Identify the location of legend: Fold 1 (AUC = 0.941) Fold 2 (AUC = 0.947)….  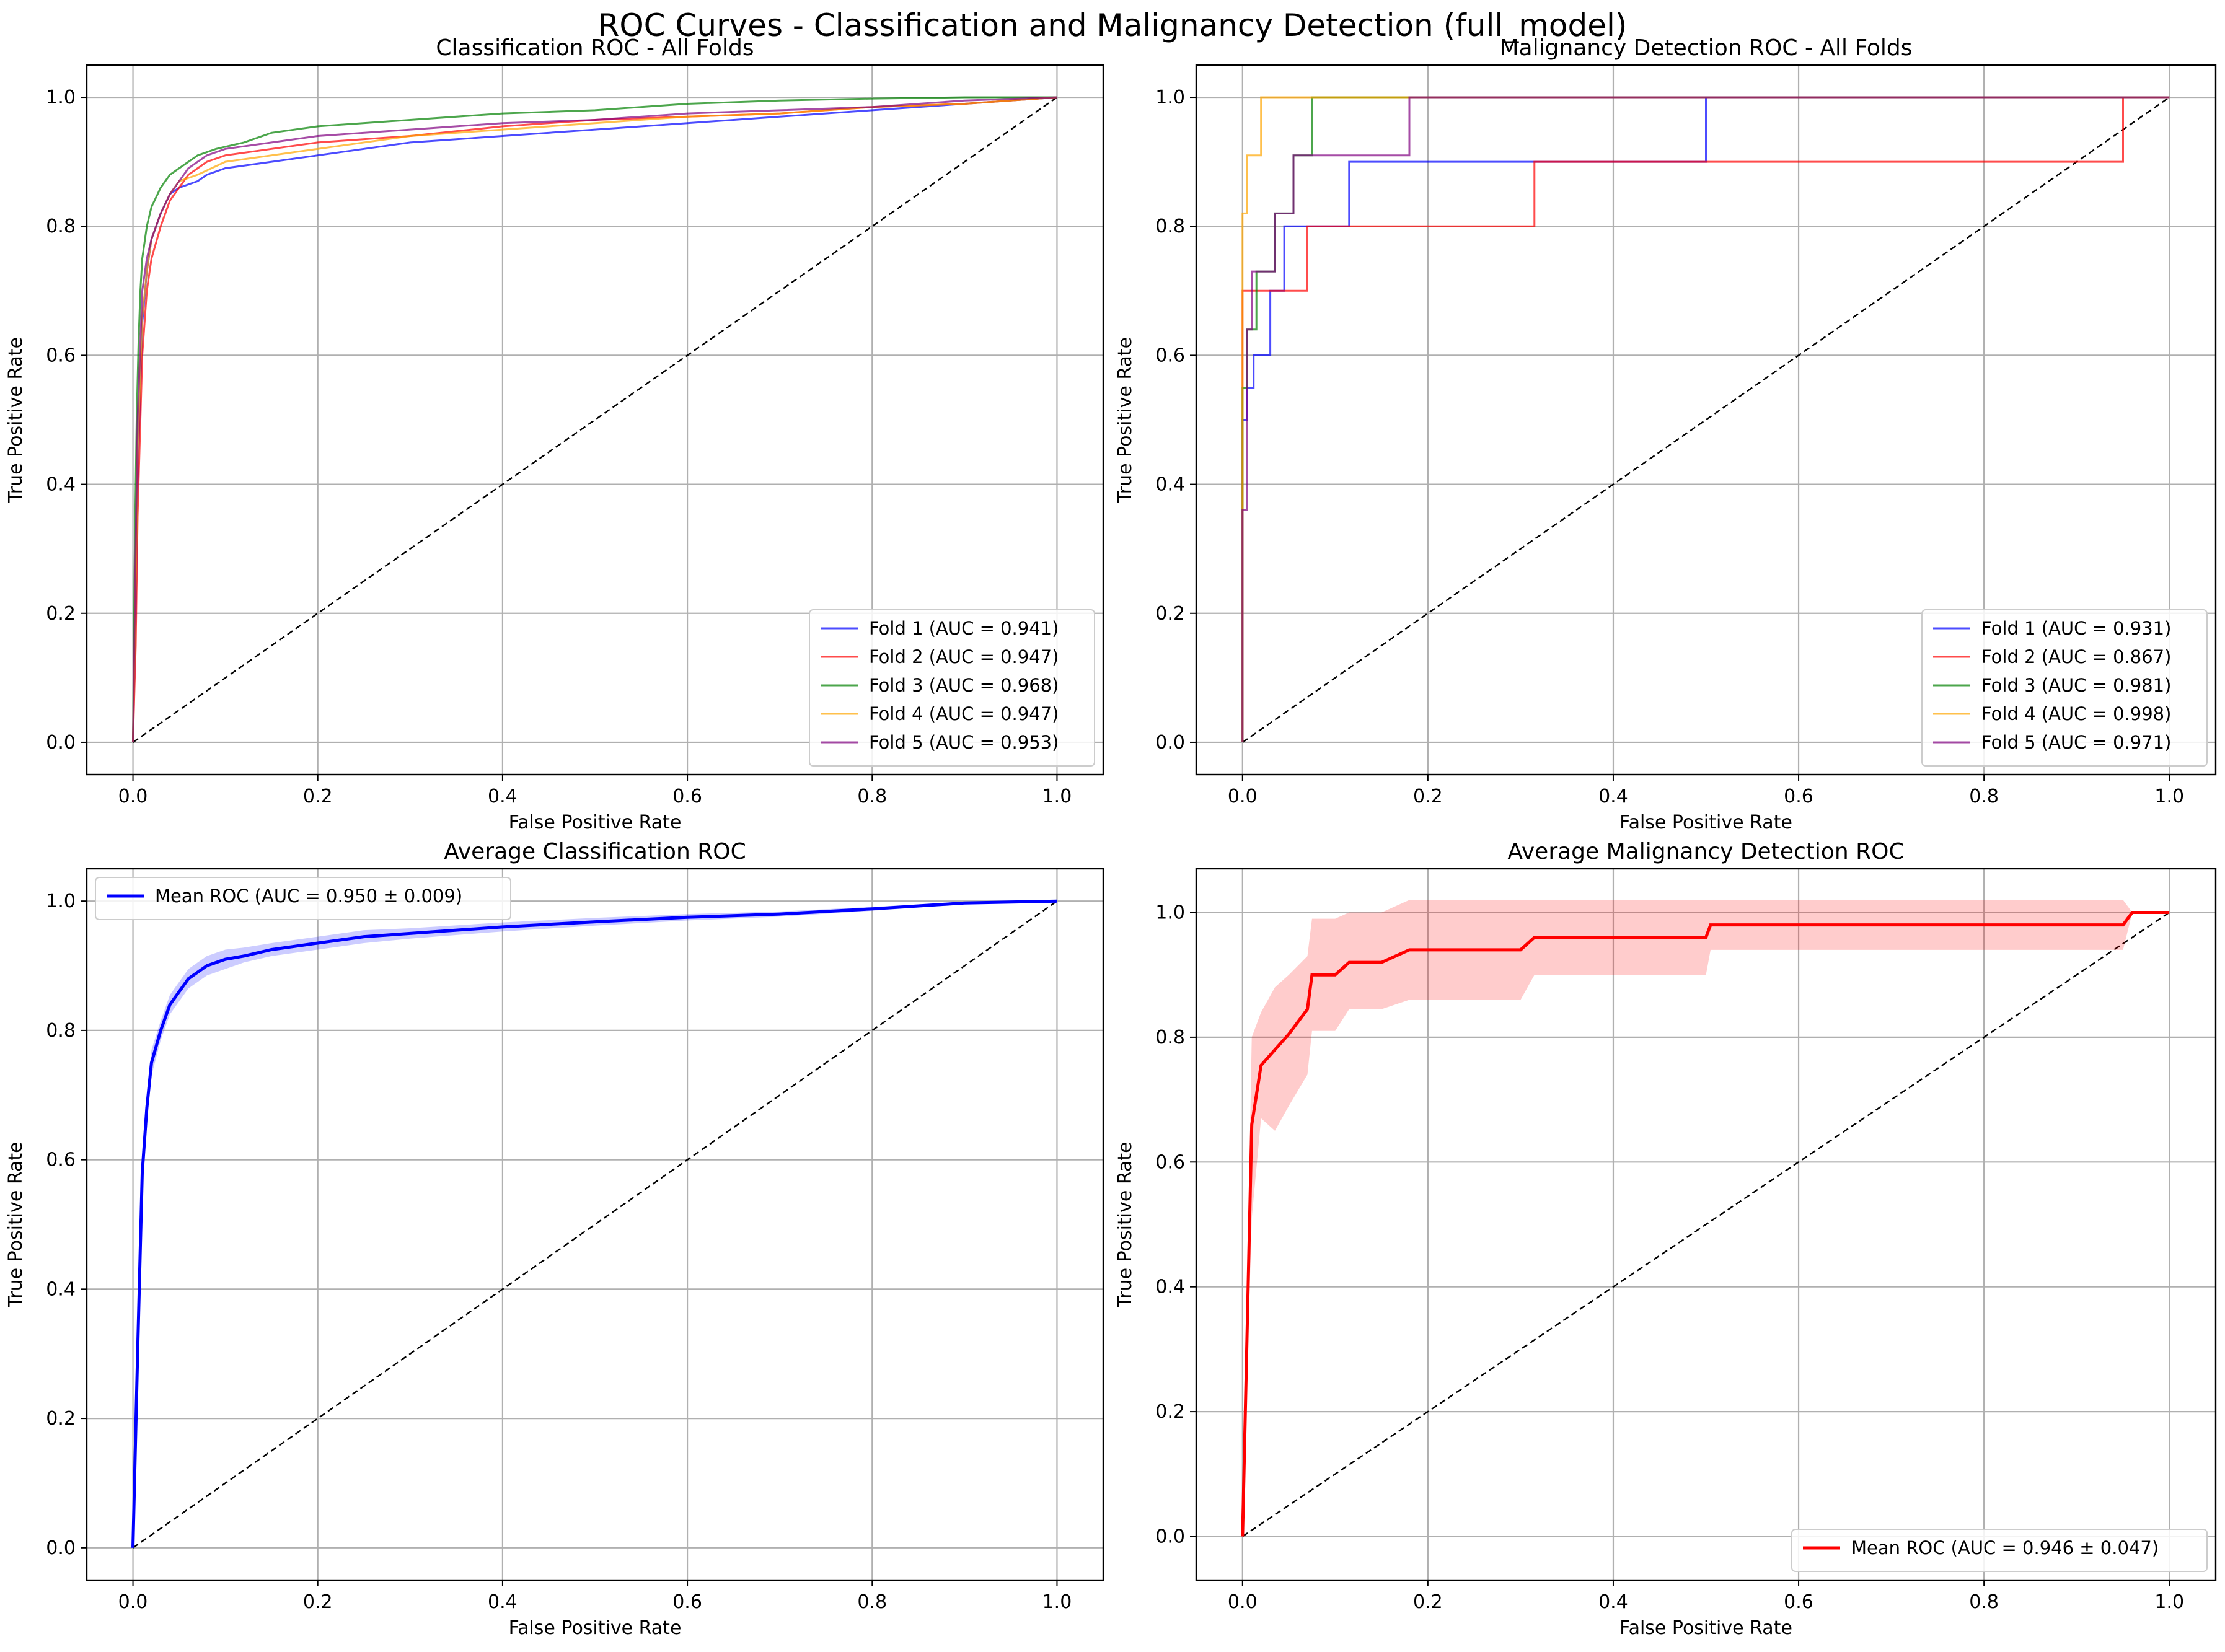
(952, 688).